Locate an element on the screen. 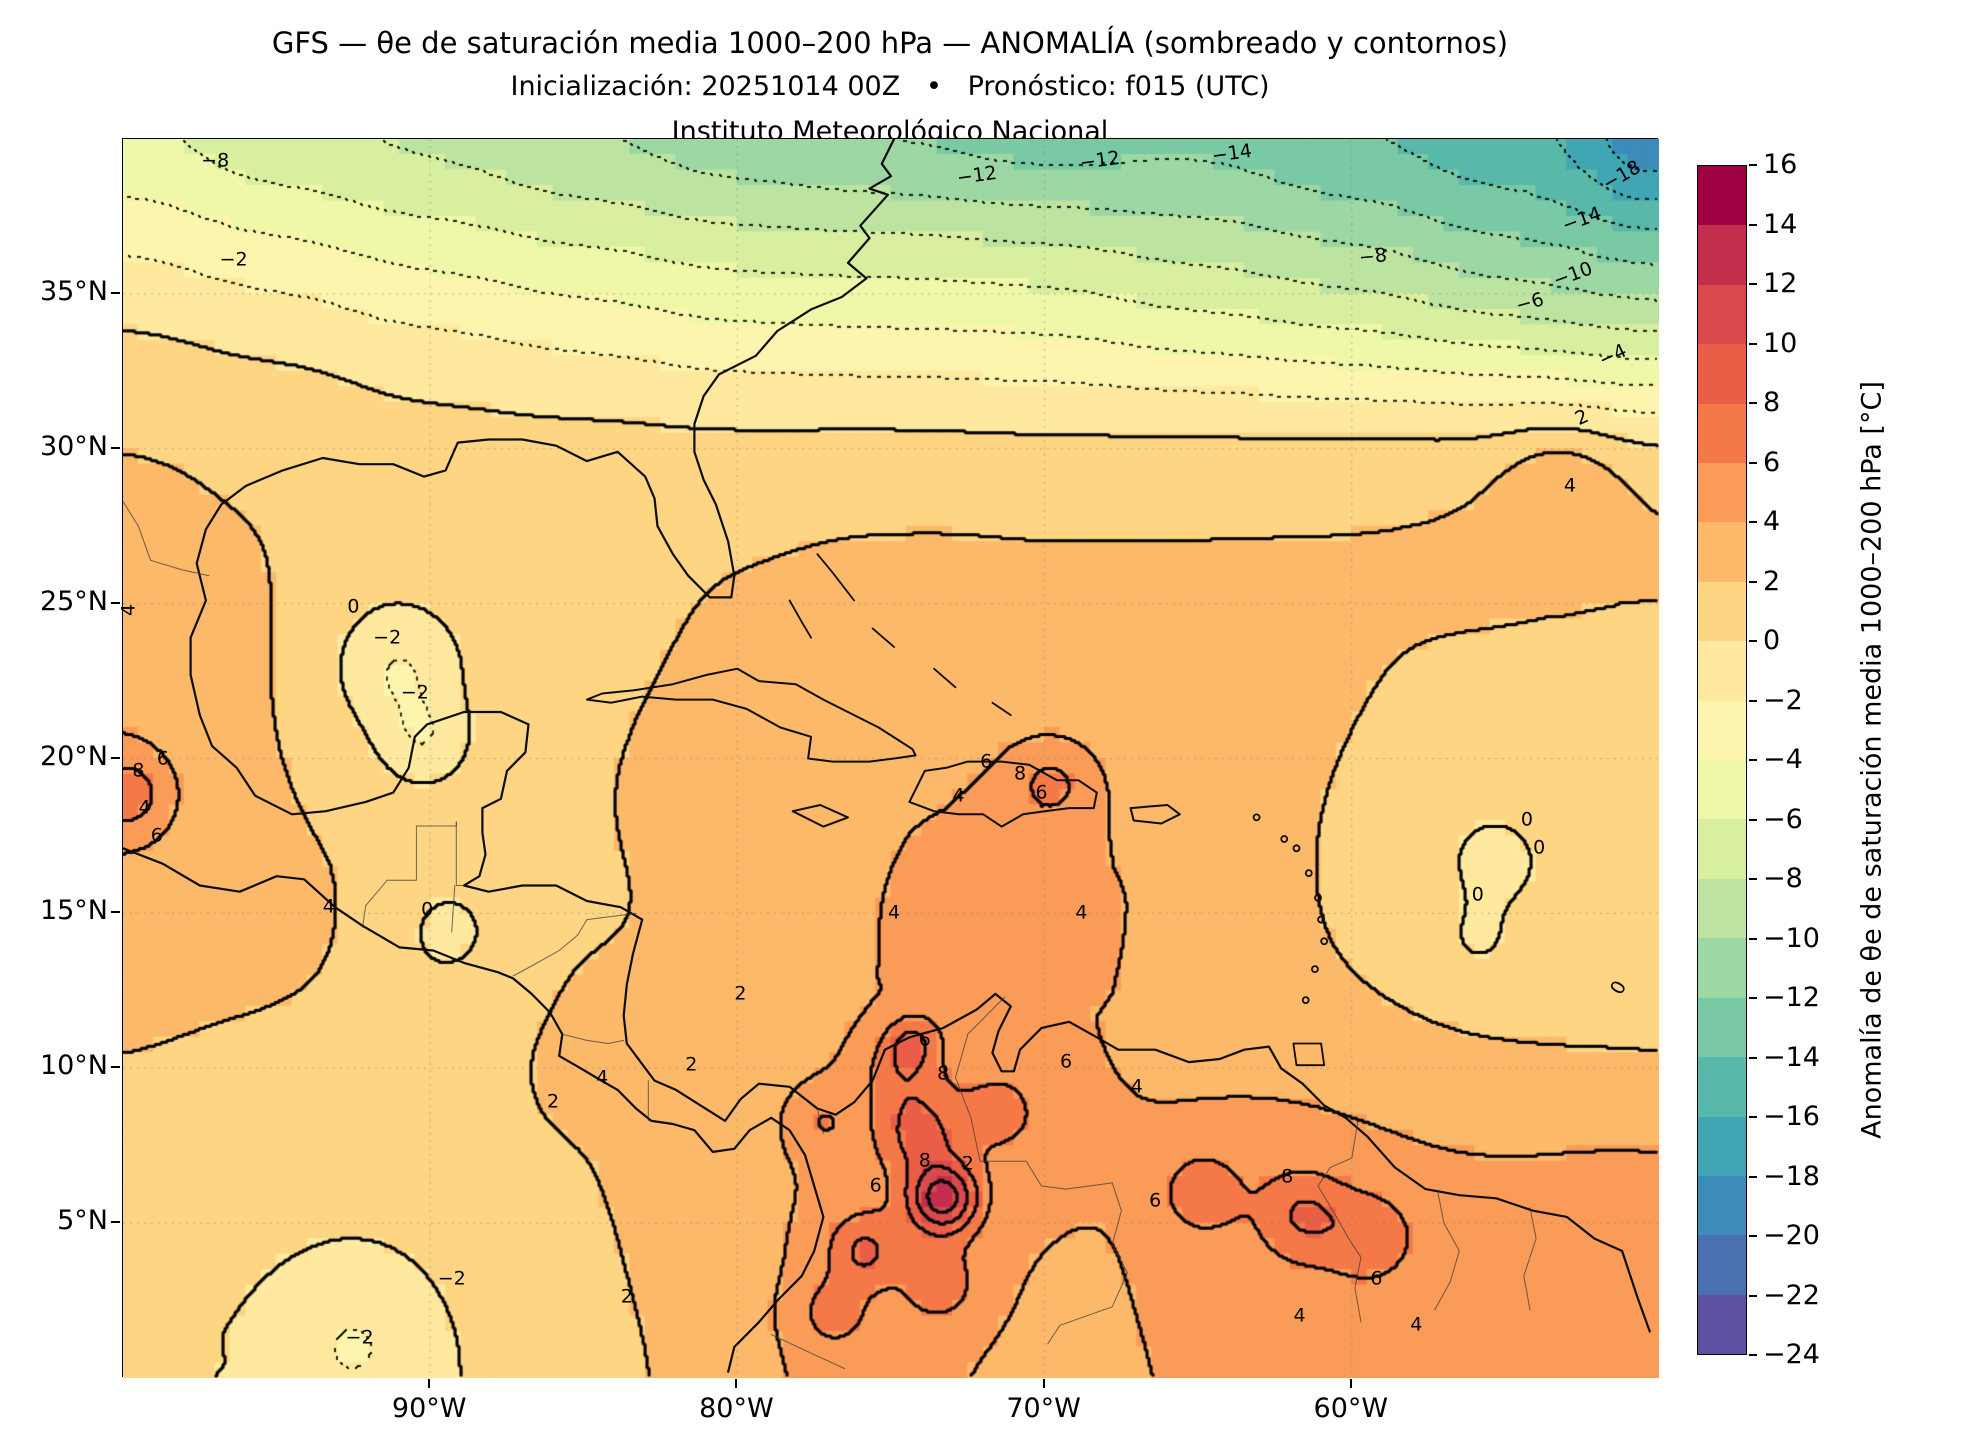  colorbar-tick-label: −6 is located at coordinates (1783, 819).